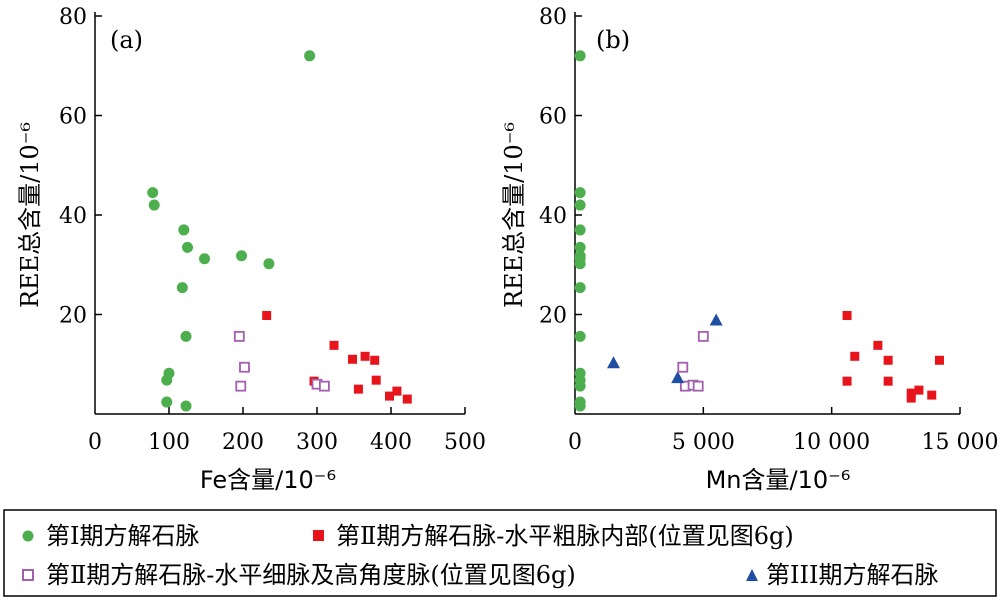 Image resolution: width=1000 pixels, height=600 pixels. Describe the element at coordinates (317, 442) in the screenshot. I see `x-tick-label: 300` at that location.